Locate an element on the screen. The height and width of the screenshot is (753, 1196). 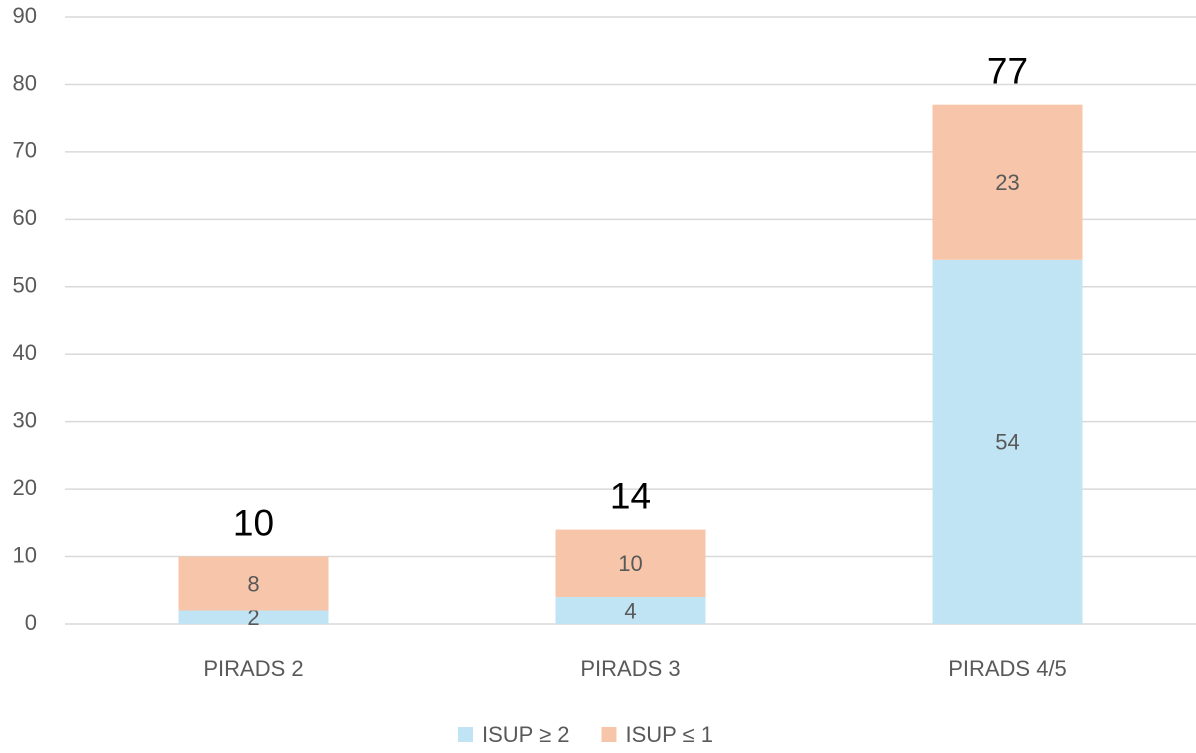
x-tick-label: PIRADS 2 is located at coordinates (253, 668).